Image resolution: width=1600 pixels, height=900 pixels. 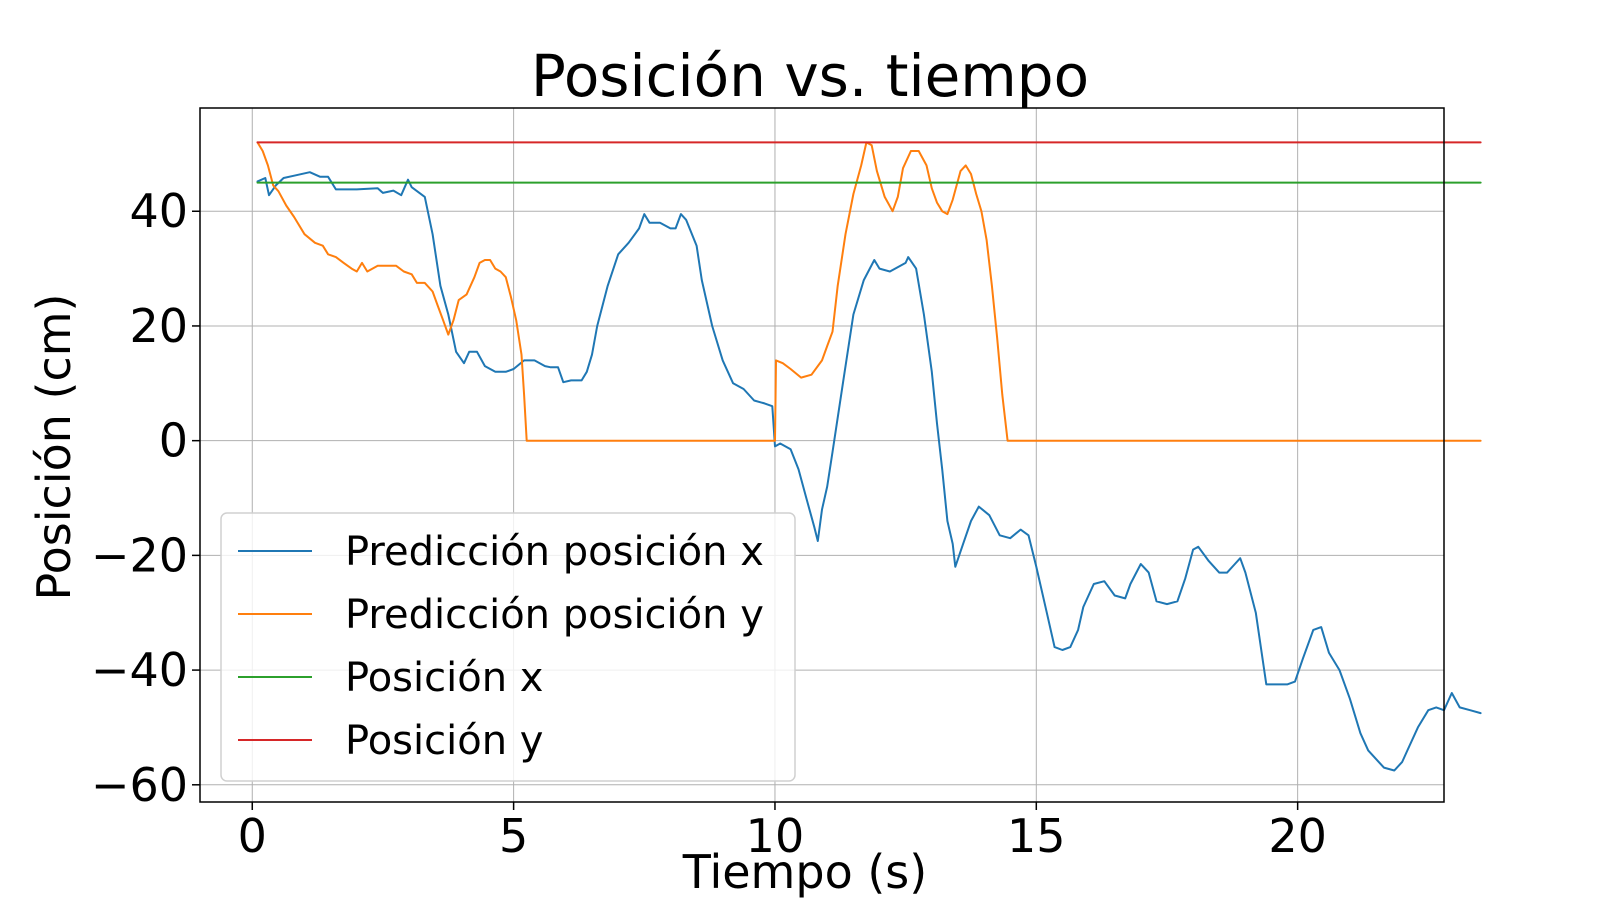 I want to click on legend-box, so click(x=508, y=647).